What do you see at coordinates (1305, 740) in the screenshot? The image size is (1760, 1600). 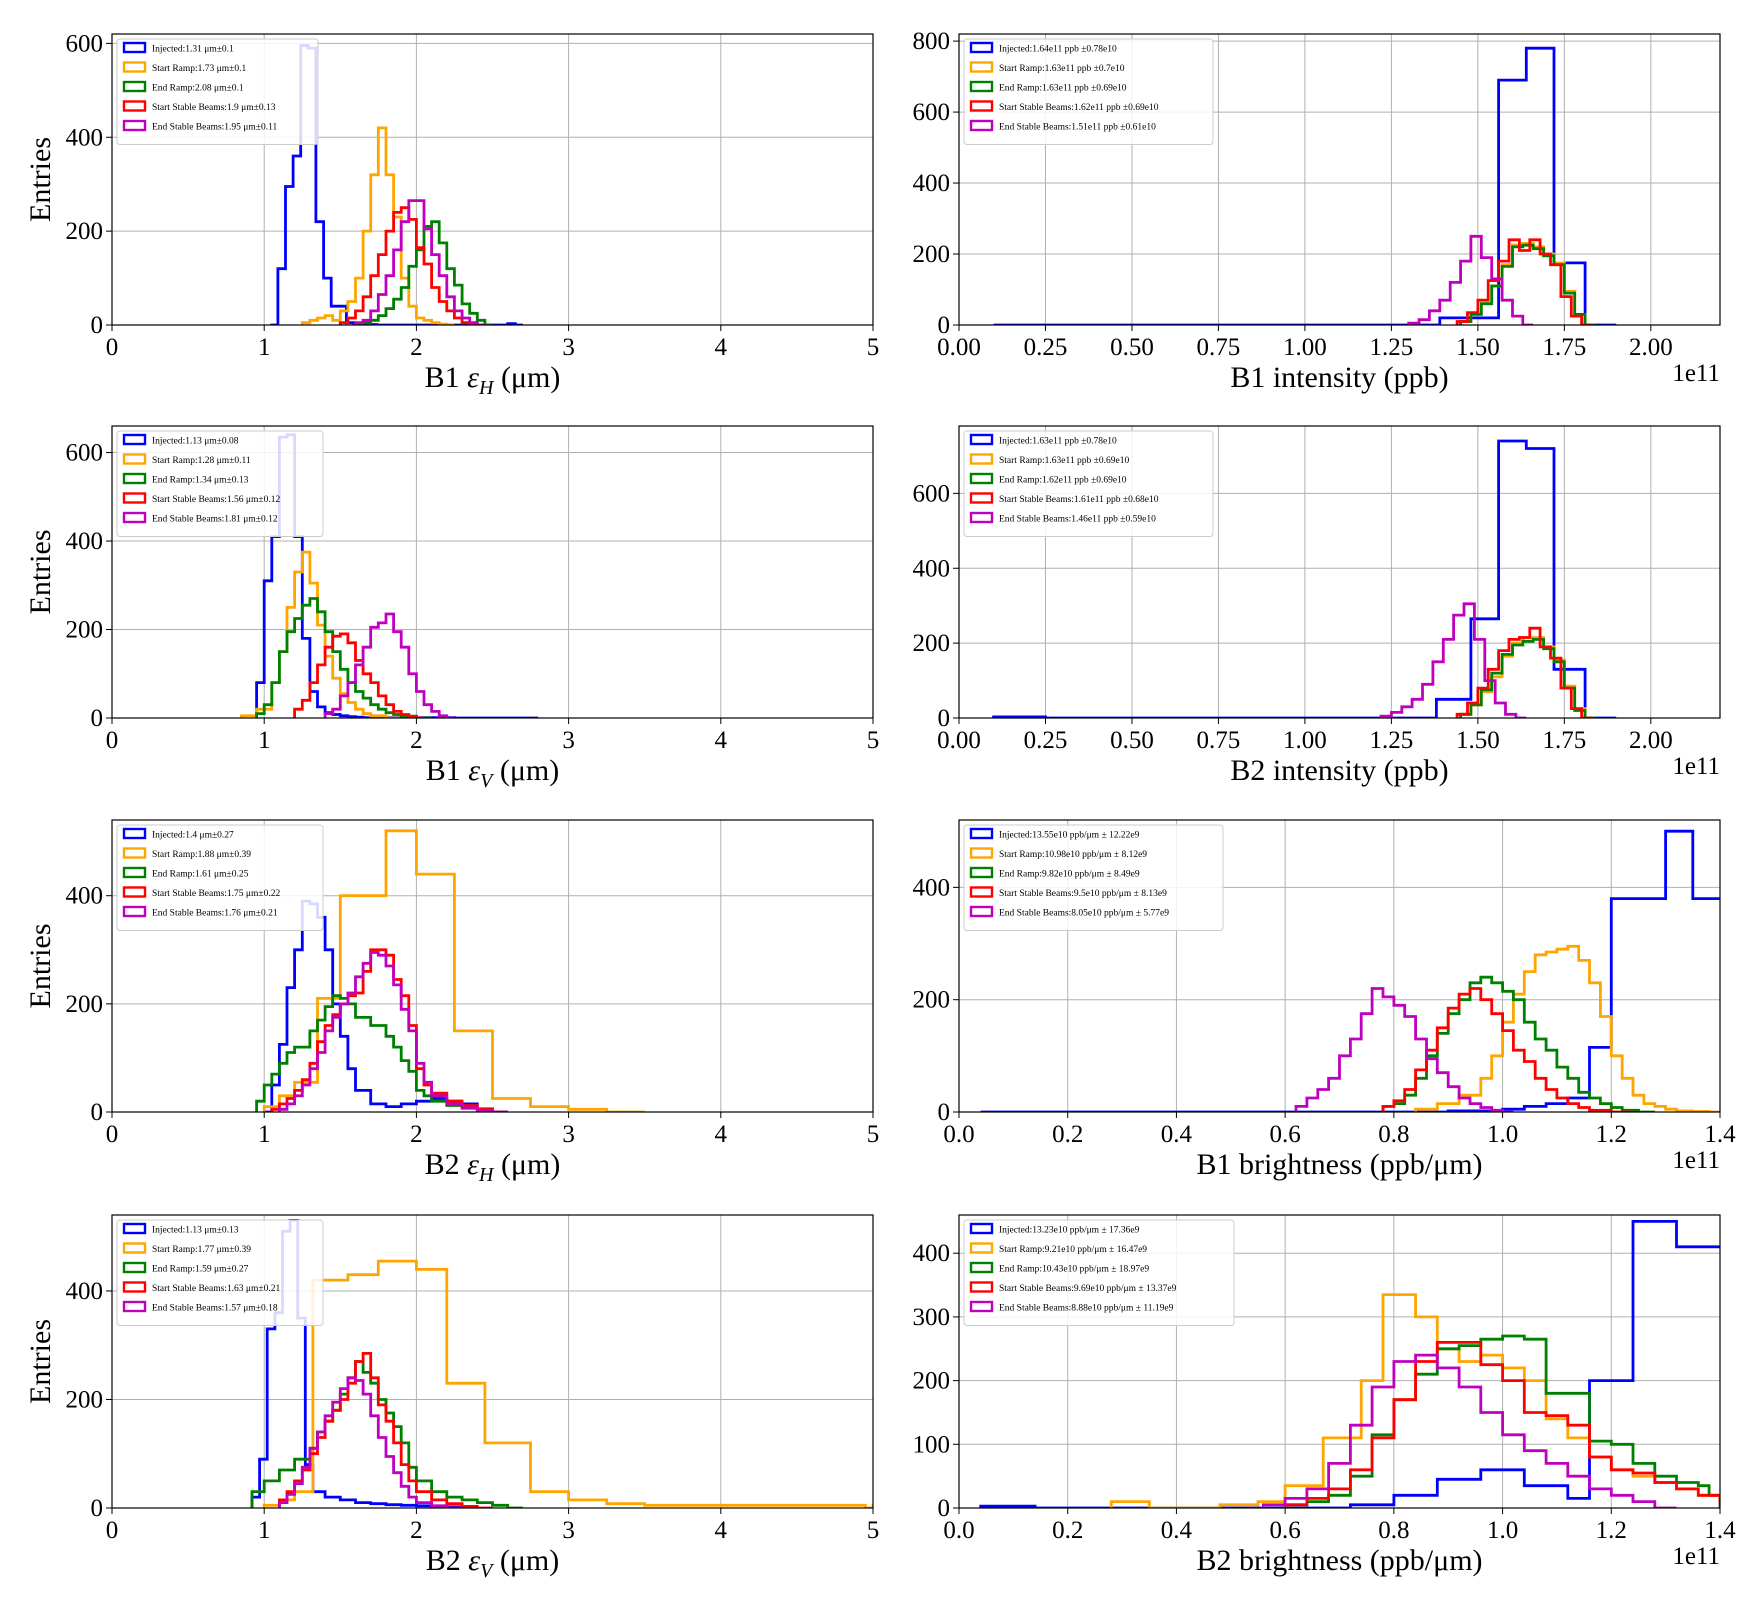 I see `x-tick-label: 1.00` at bounding box center [1305, 740].